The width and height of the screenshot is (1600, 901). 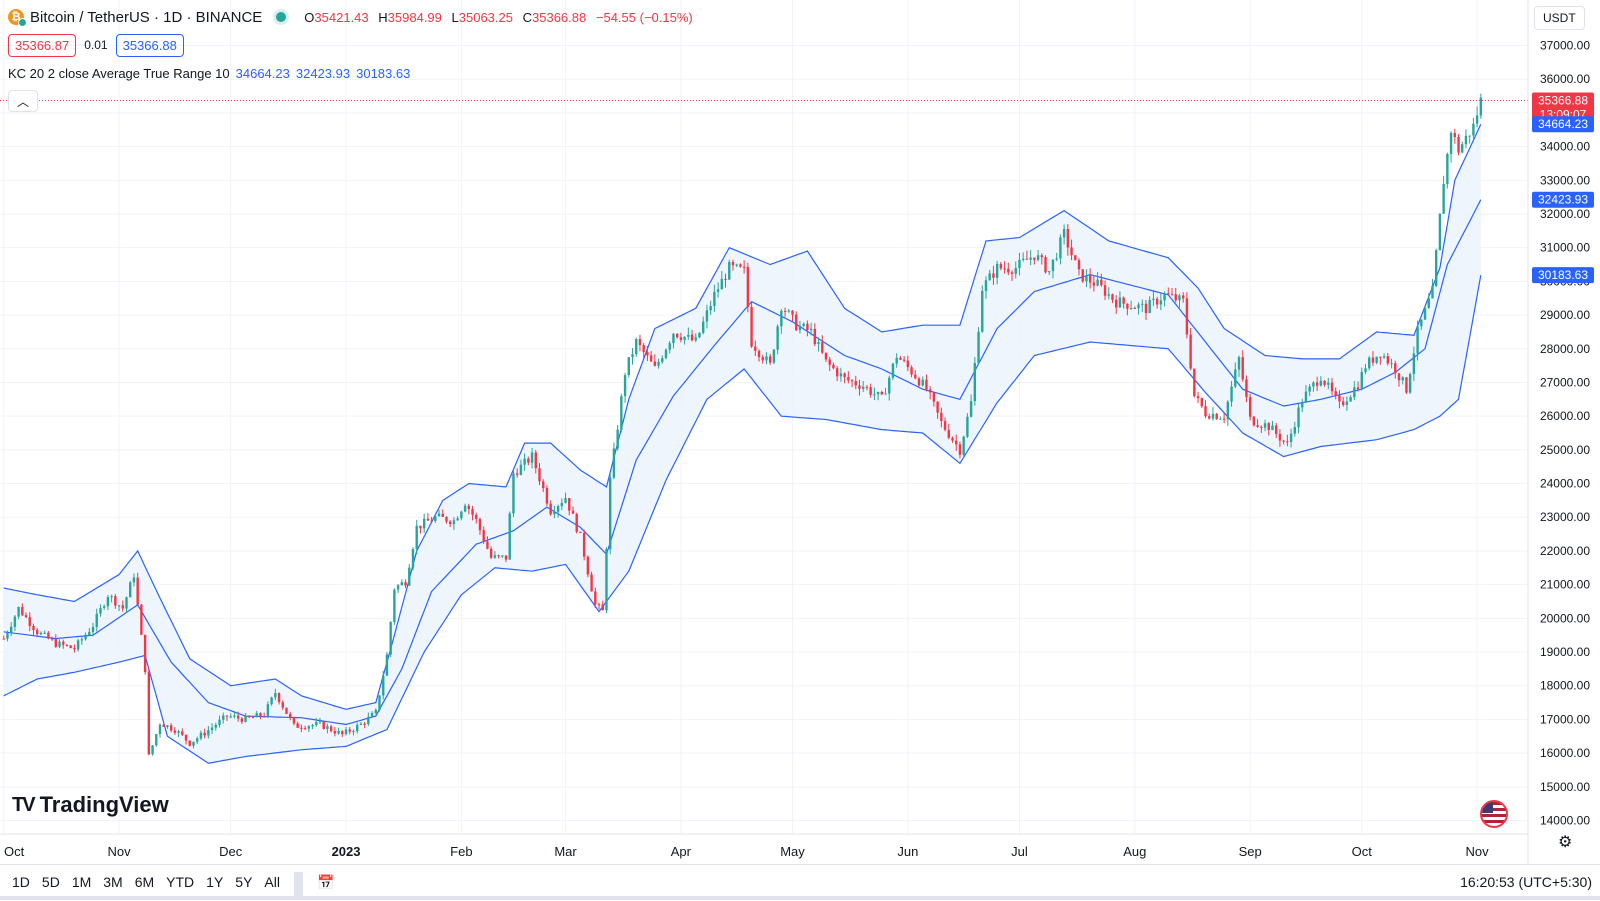 I want to click on currency-selector: USDT, so click(x=1559, y=18).